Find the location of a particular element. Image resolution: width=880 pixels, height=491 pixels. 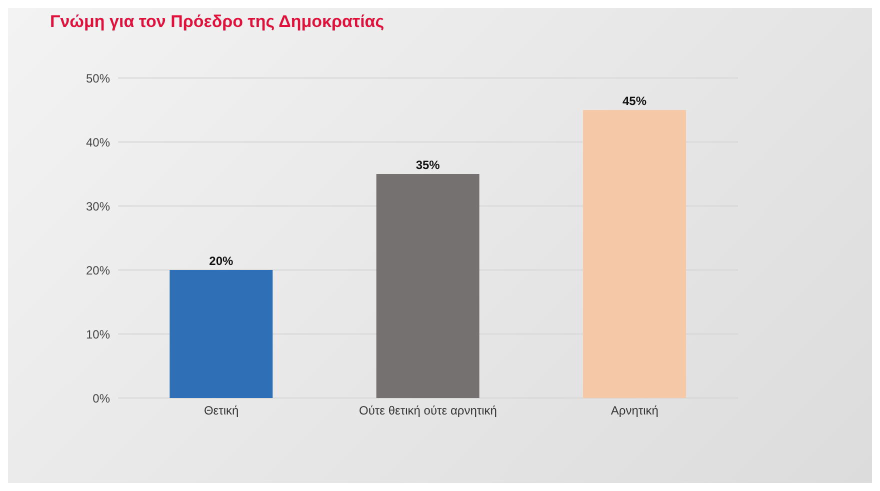

x-tick-label: Αρνητική is located at coordinates (634, 411).